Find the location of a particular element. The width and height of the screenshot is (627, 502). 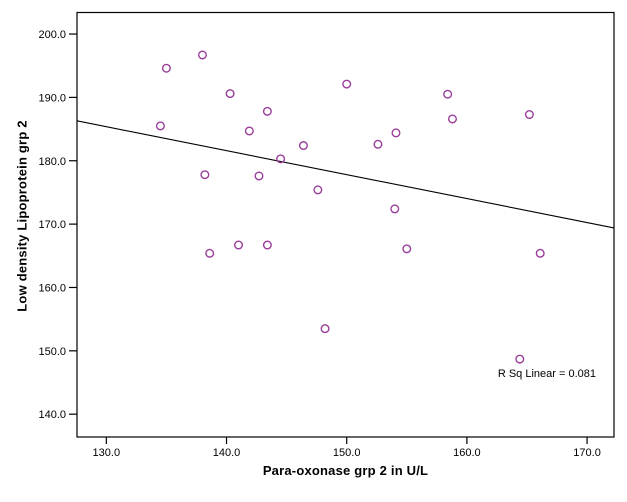

y-axis-title-text: Low density Lipoprotein grp 2 is located at coordinates (22, 216).